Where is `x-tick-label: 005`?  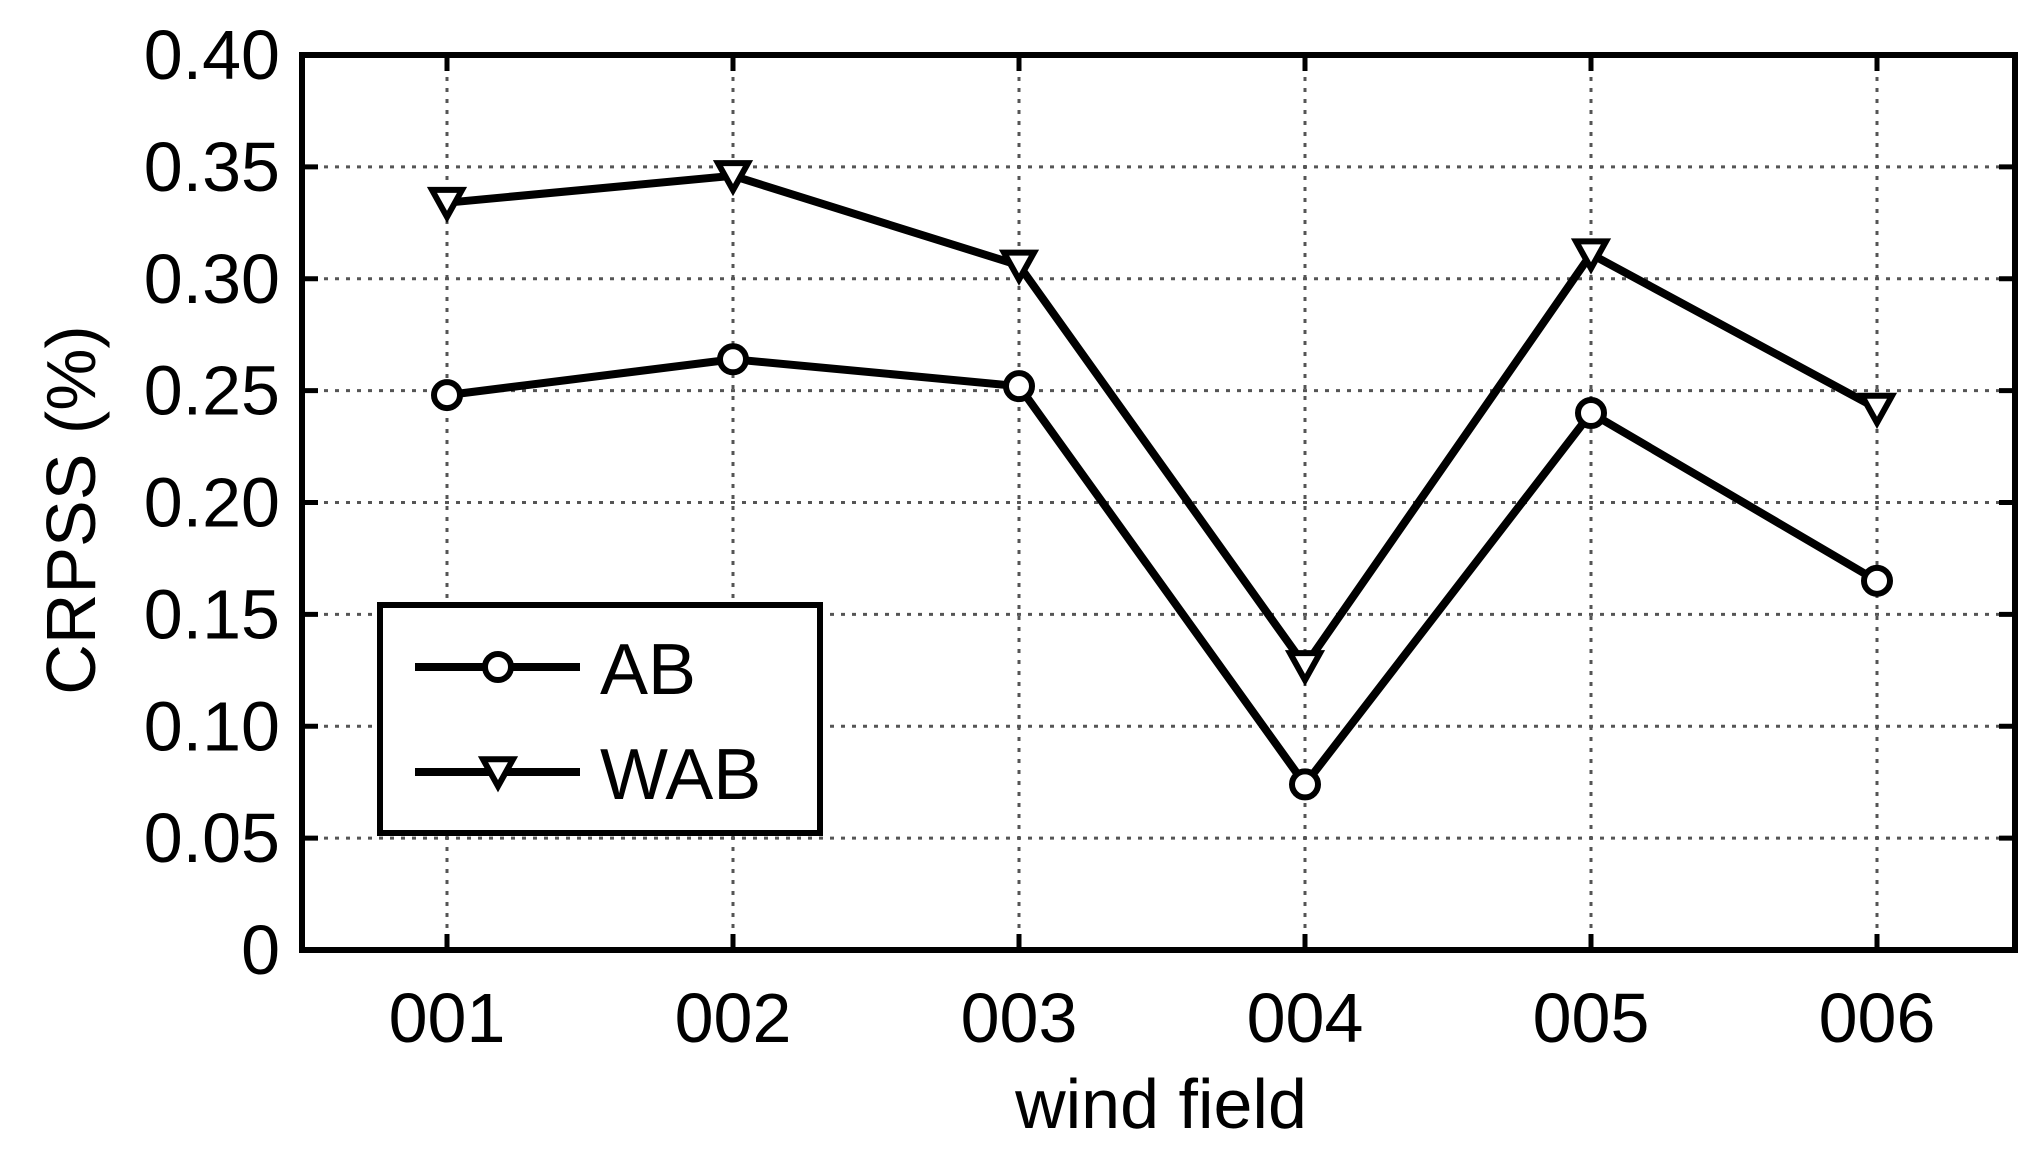 x-tick-label: 005 is located at coordinates (1591, 1018).